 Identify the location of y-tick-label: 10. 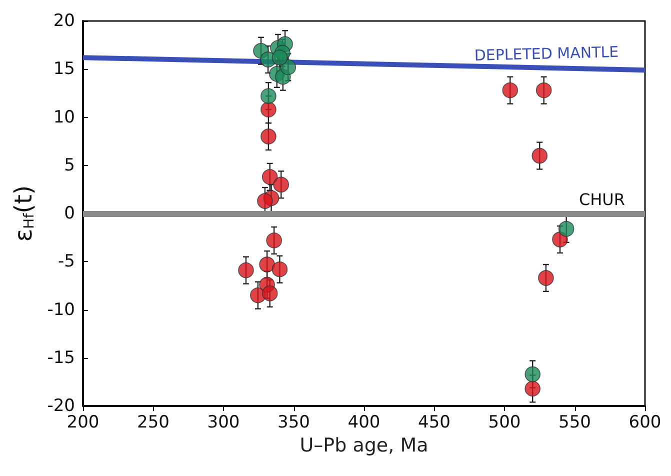
(64, 117).